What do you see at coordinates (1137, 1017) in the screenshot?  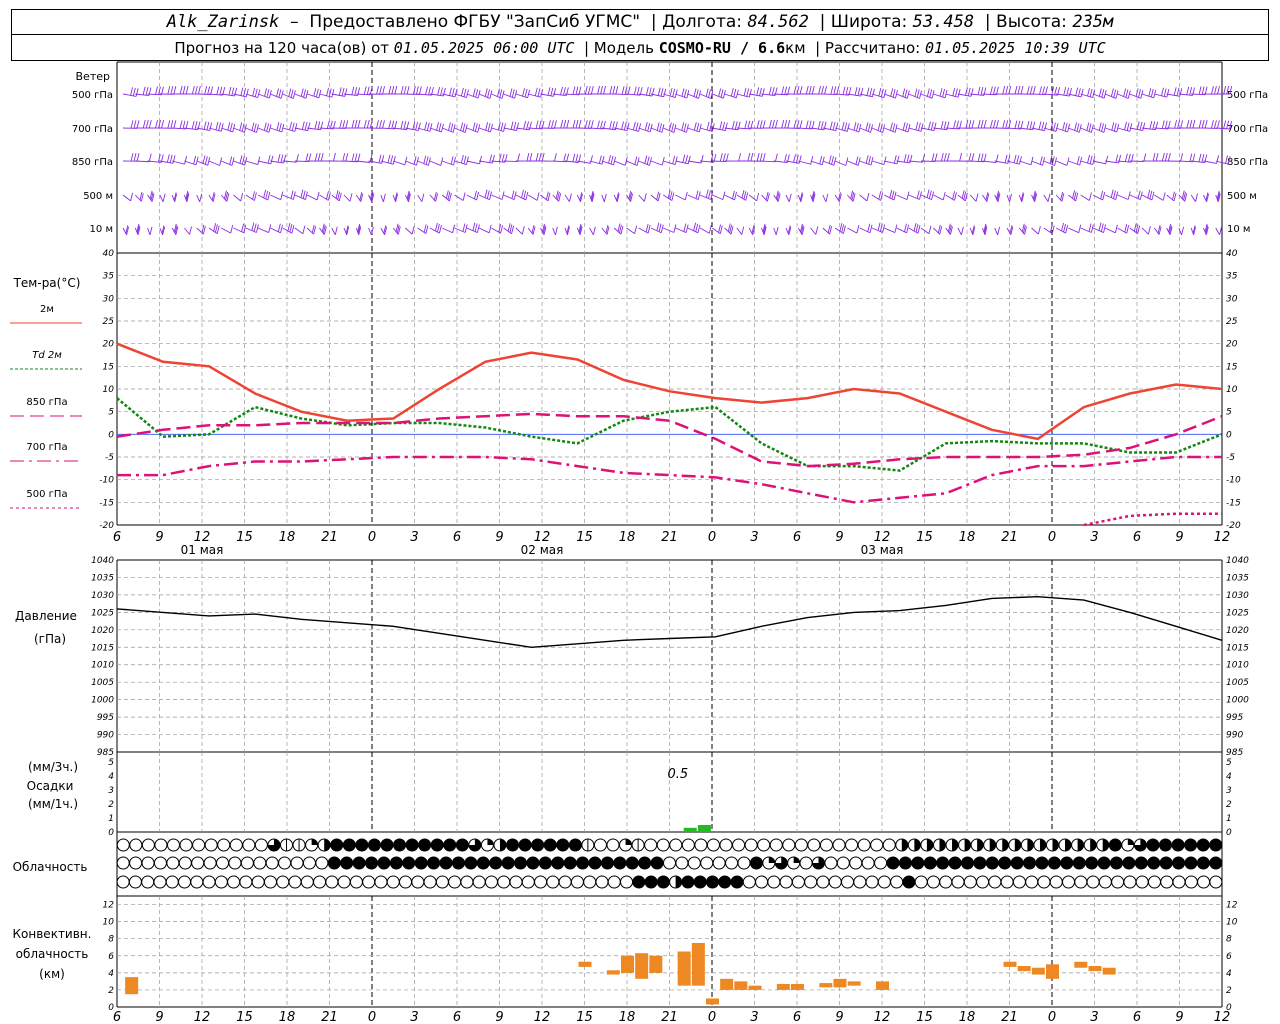 I see `hour-label-bottom: 6` at bounding box center [1137, 1017].